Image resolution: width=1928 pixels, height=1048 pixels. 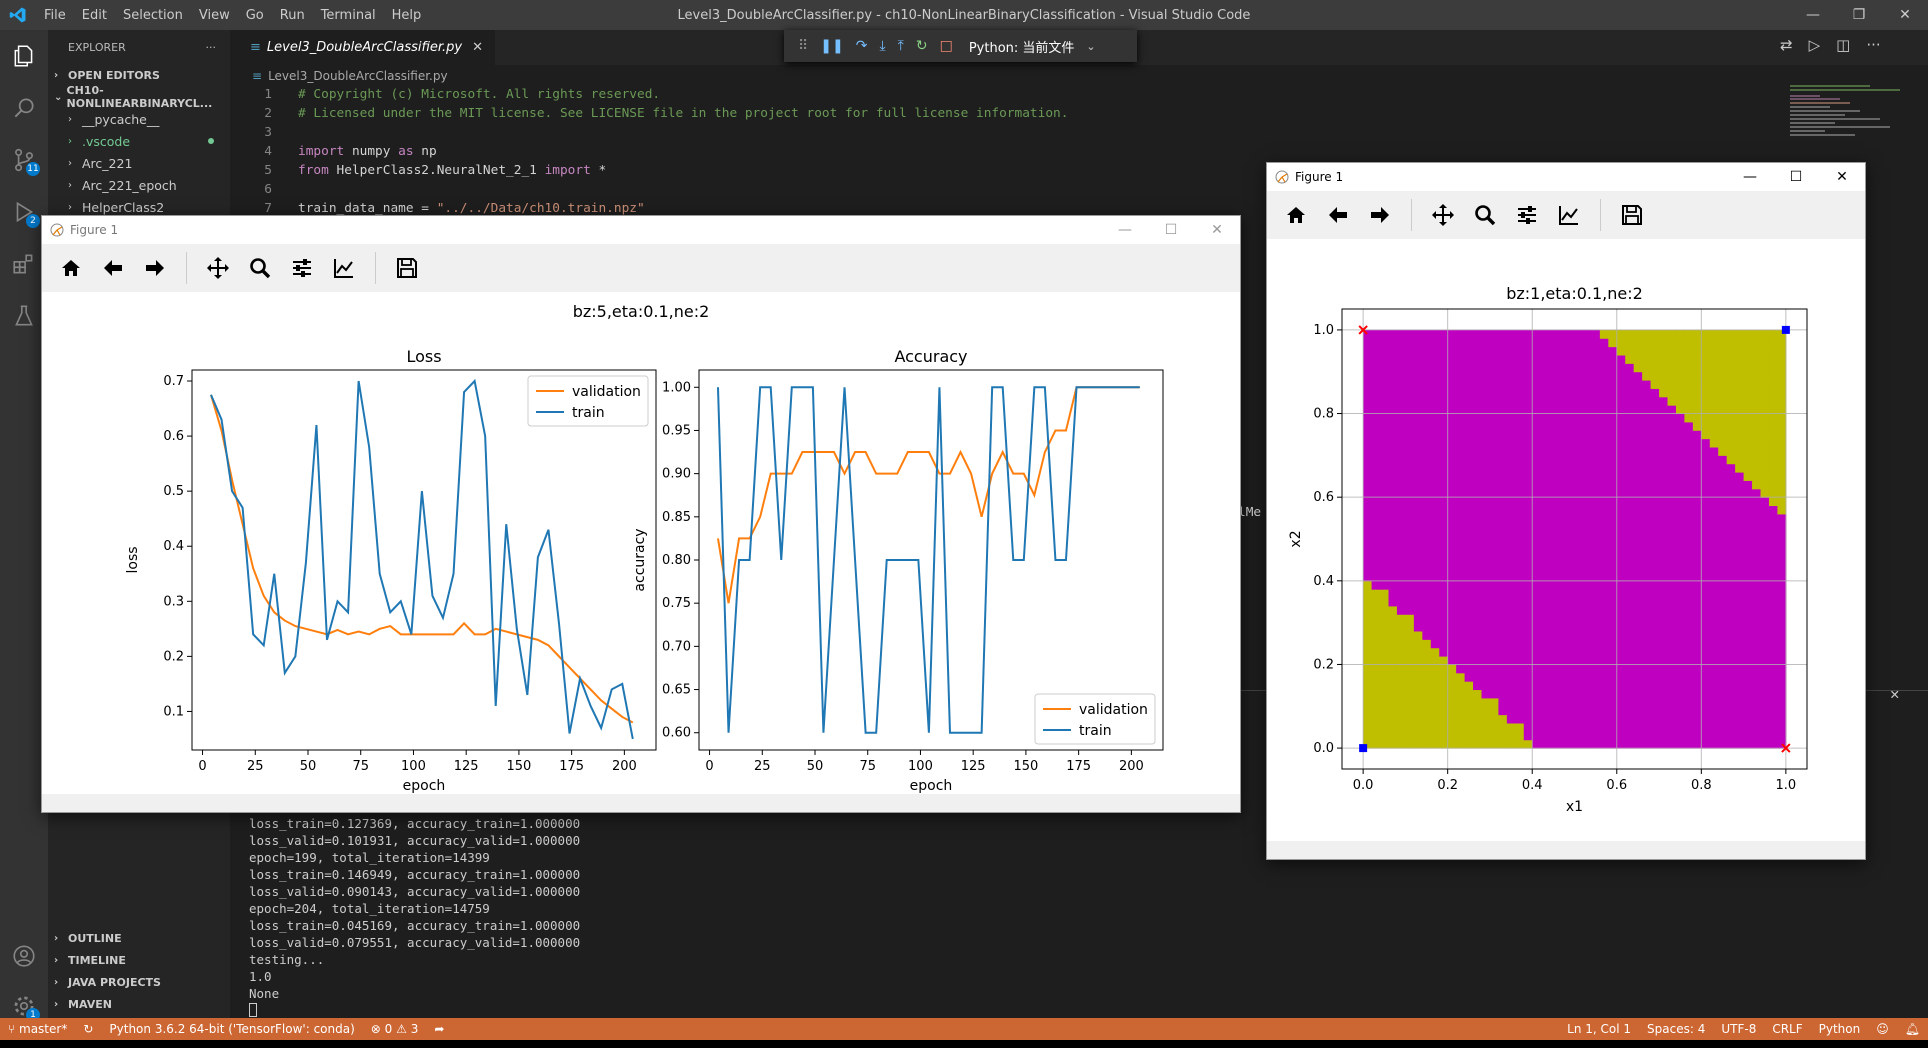 What do you see at coordinates (152, 15) in the screenshot?
I see `menu-selection: Selection` at bounding box center [152, 15].